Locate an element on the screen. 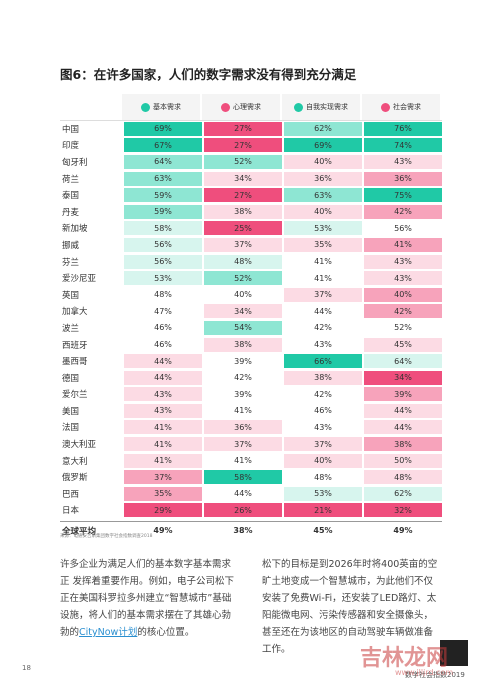 This screenshot has width=499, height=693. table-row: 芬兰 56% 48% 41% 43% is located at coordinates (251, 262).